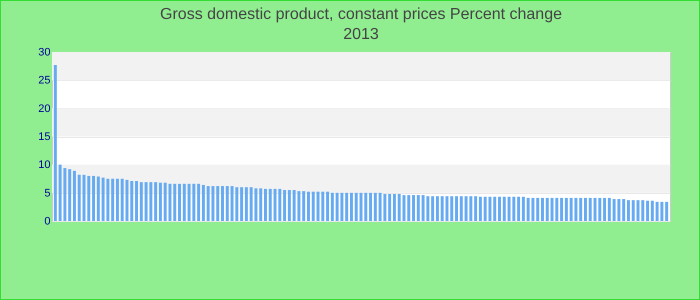 This screenshot has height=300, width=700. I want to click on y-tick-label: 0, so click(47, 222).